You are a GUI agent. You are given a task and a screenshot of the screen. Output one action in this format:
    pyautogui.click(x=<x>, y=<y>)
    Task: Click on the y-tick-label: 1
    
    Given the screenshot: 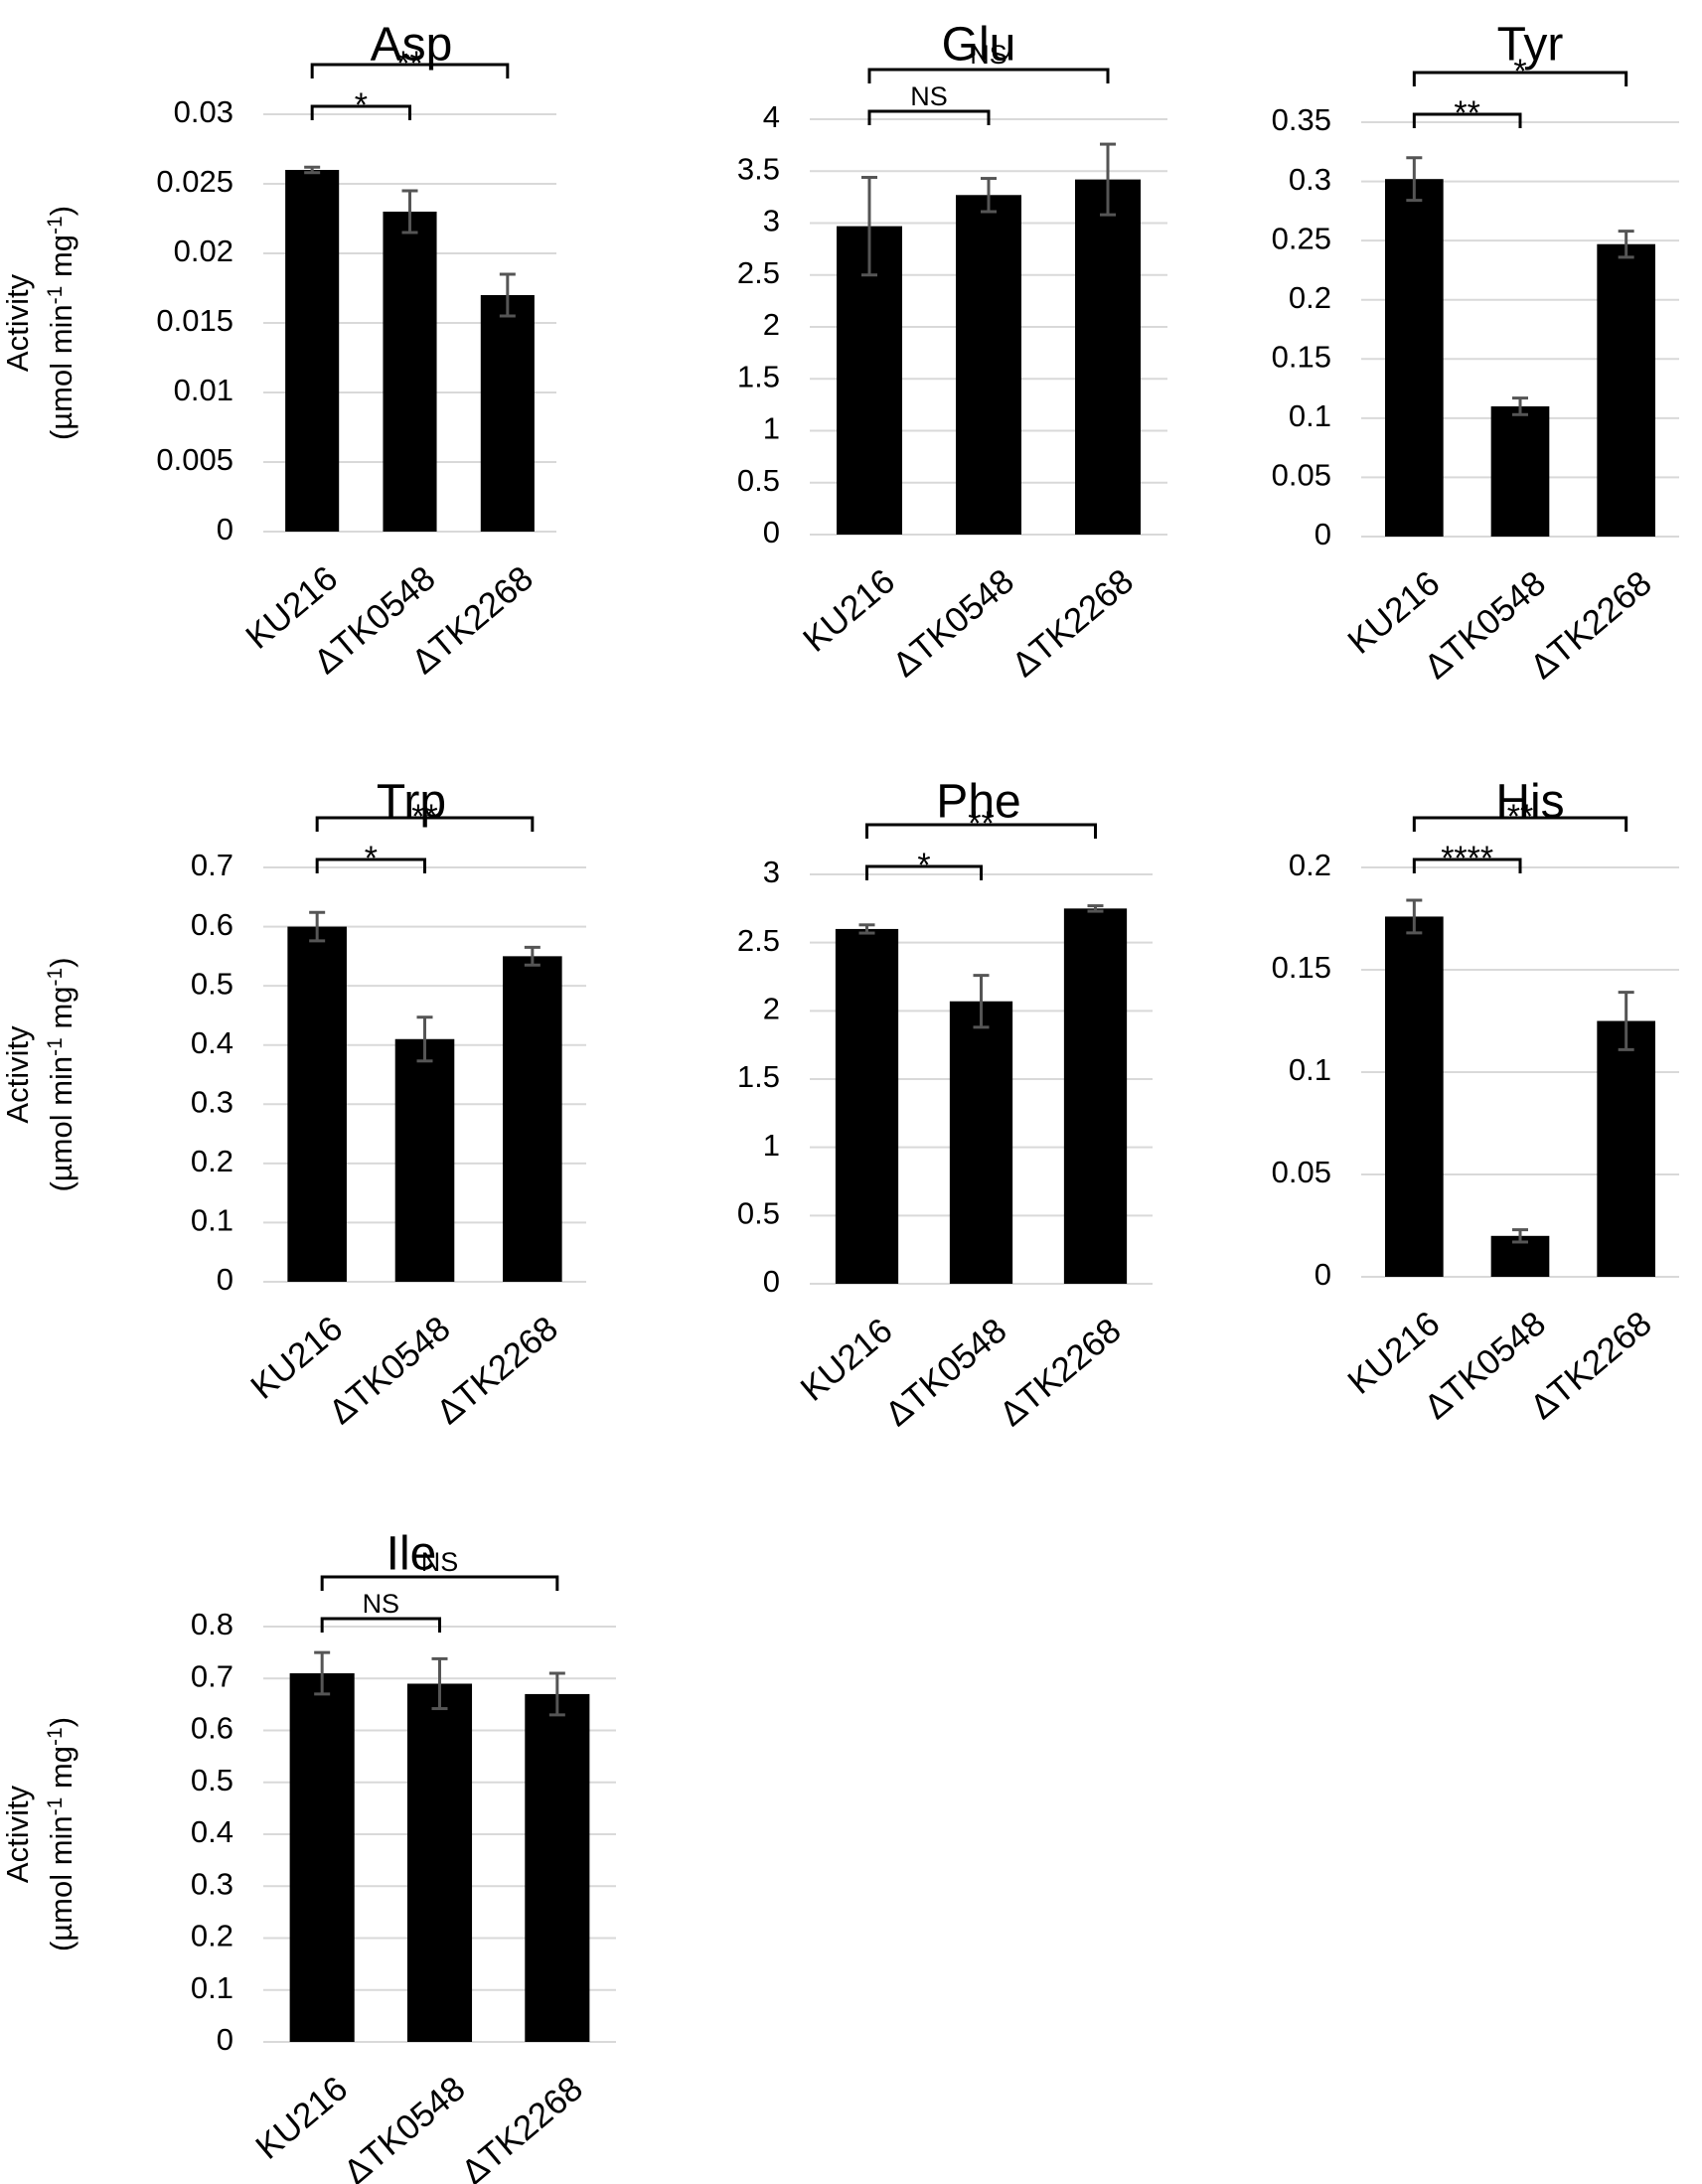 What is the action you would take?
    pyautogui.click(x=771, y=428)
    